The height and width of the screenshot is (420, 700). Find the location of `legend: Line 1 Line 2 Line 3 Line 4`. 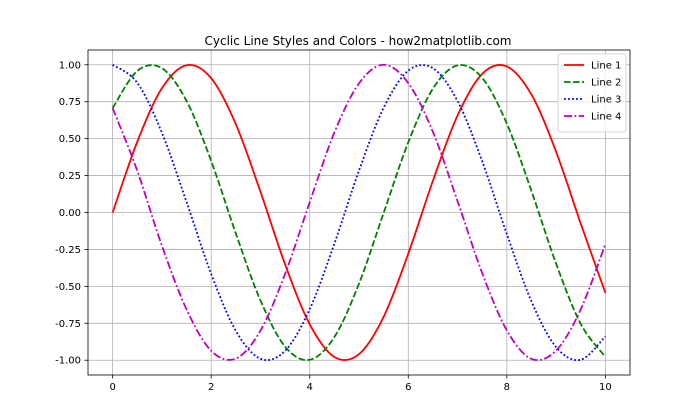

legend: Line 1 Line 2 Line 3 Line 4 is located at coordinates (592, 93).